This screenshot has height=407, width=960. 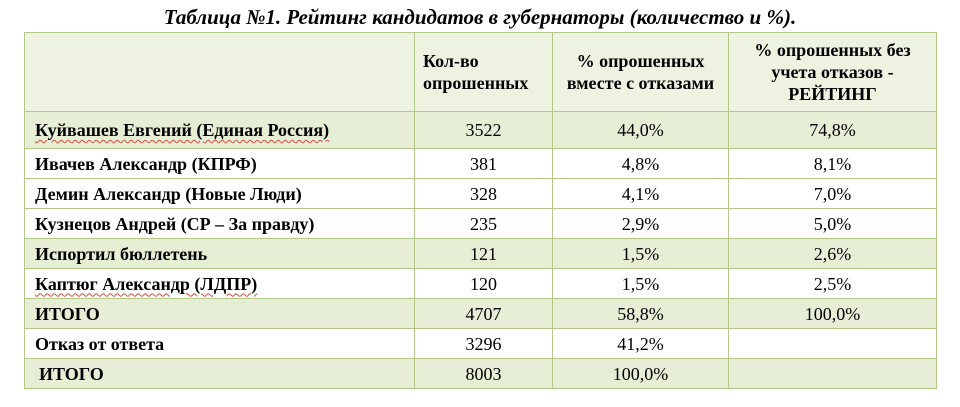 I want to click on row-name: Кузнецов Андрей (СР – За правду), so click(x=219, y=223).